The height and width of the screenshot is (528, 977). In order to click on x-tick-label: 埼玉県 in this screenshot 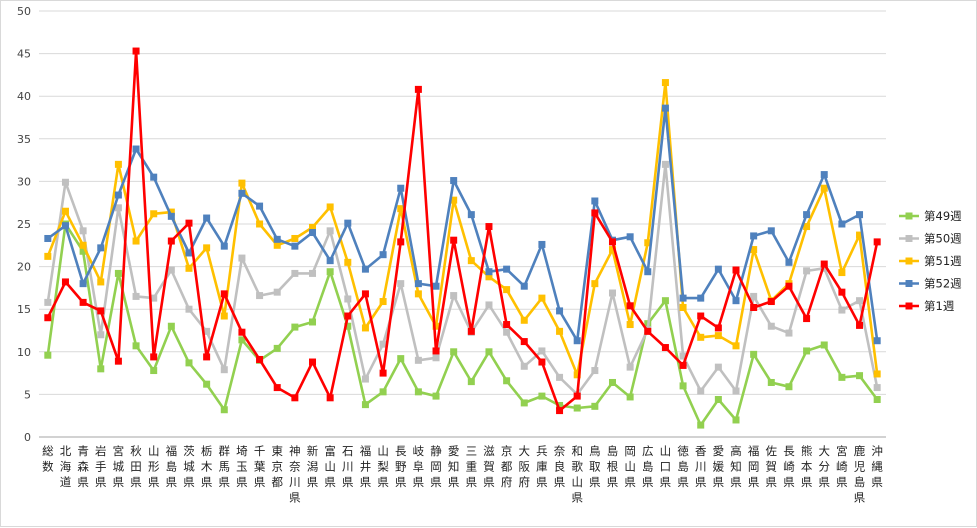, I will do `click(242, 466)`.